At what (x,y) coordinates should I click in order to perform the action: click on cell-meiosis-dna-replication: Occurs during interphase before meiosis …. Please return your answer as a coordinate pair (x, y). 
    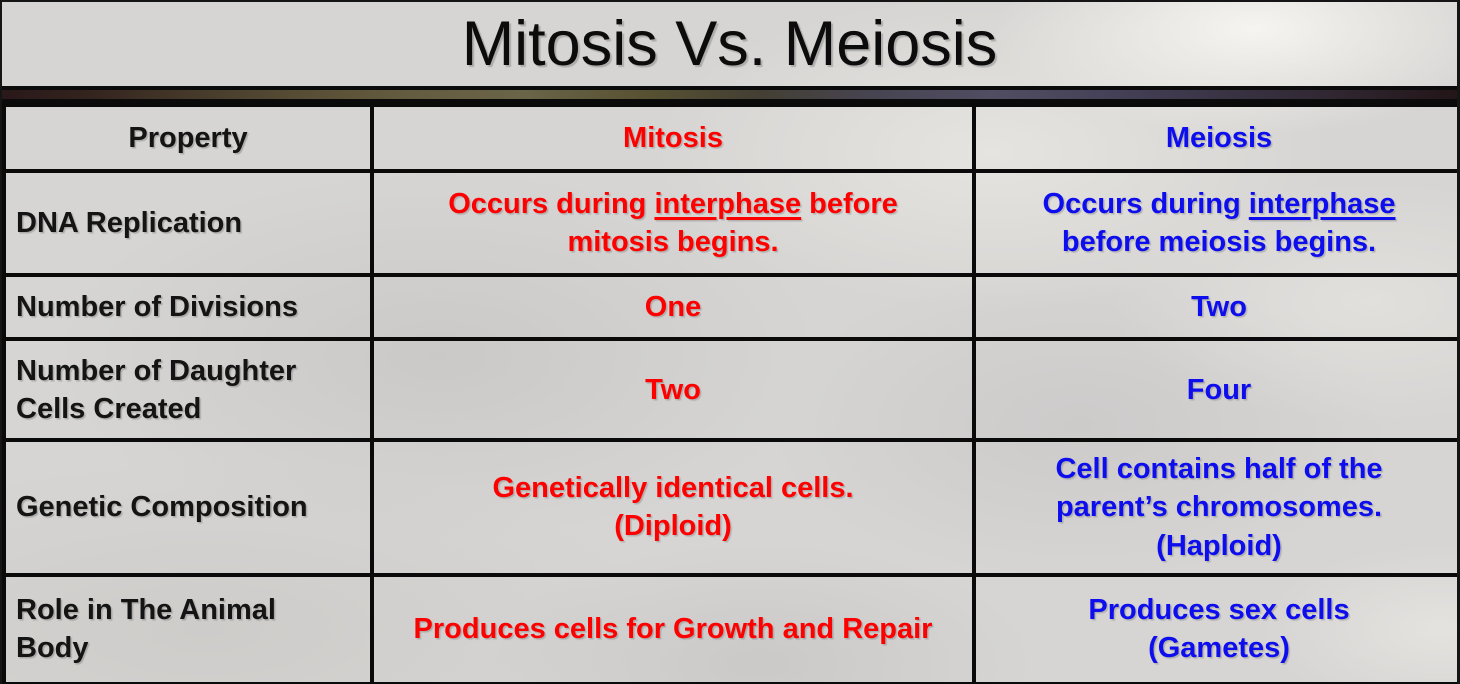
    Looking at the image, I should click on (1214, 223).